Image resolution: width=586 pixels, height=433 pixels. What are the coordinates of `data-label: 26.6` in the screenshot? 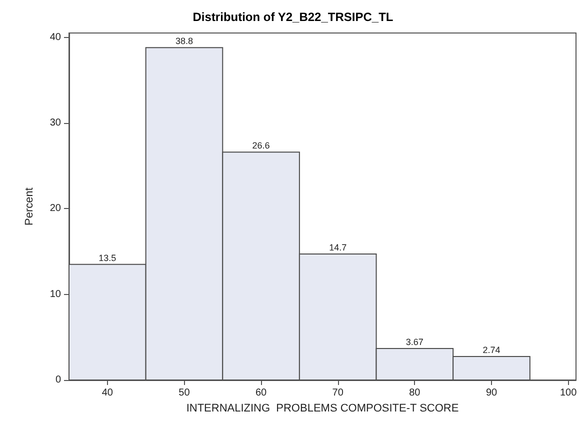 It's located at (261, 145).